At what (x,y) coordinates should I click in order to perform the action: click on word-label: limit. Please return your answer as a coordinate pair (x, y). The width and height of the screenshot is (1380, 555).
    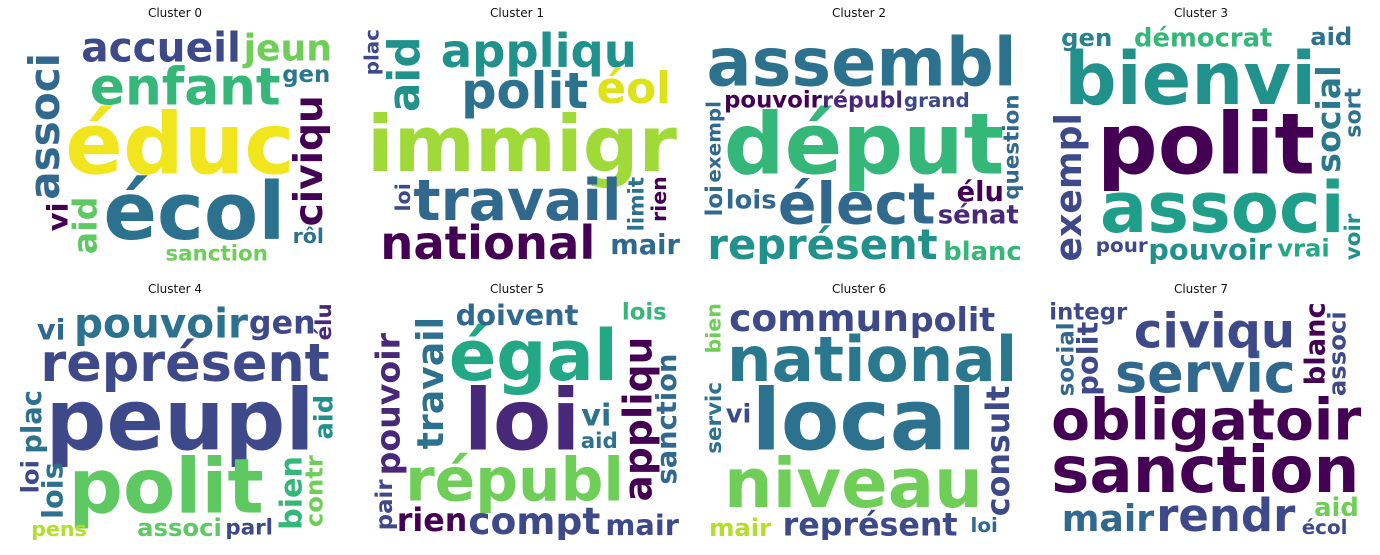
    Looking at the image, I should click on (637, 204).